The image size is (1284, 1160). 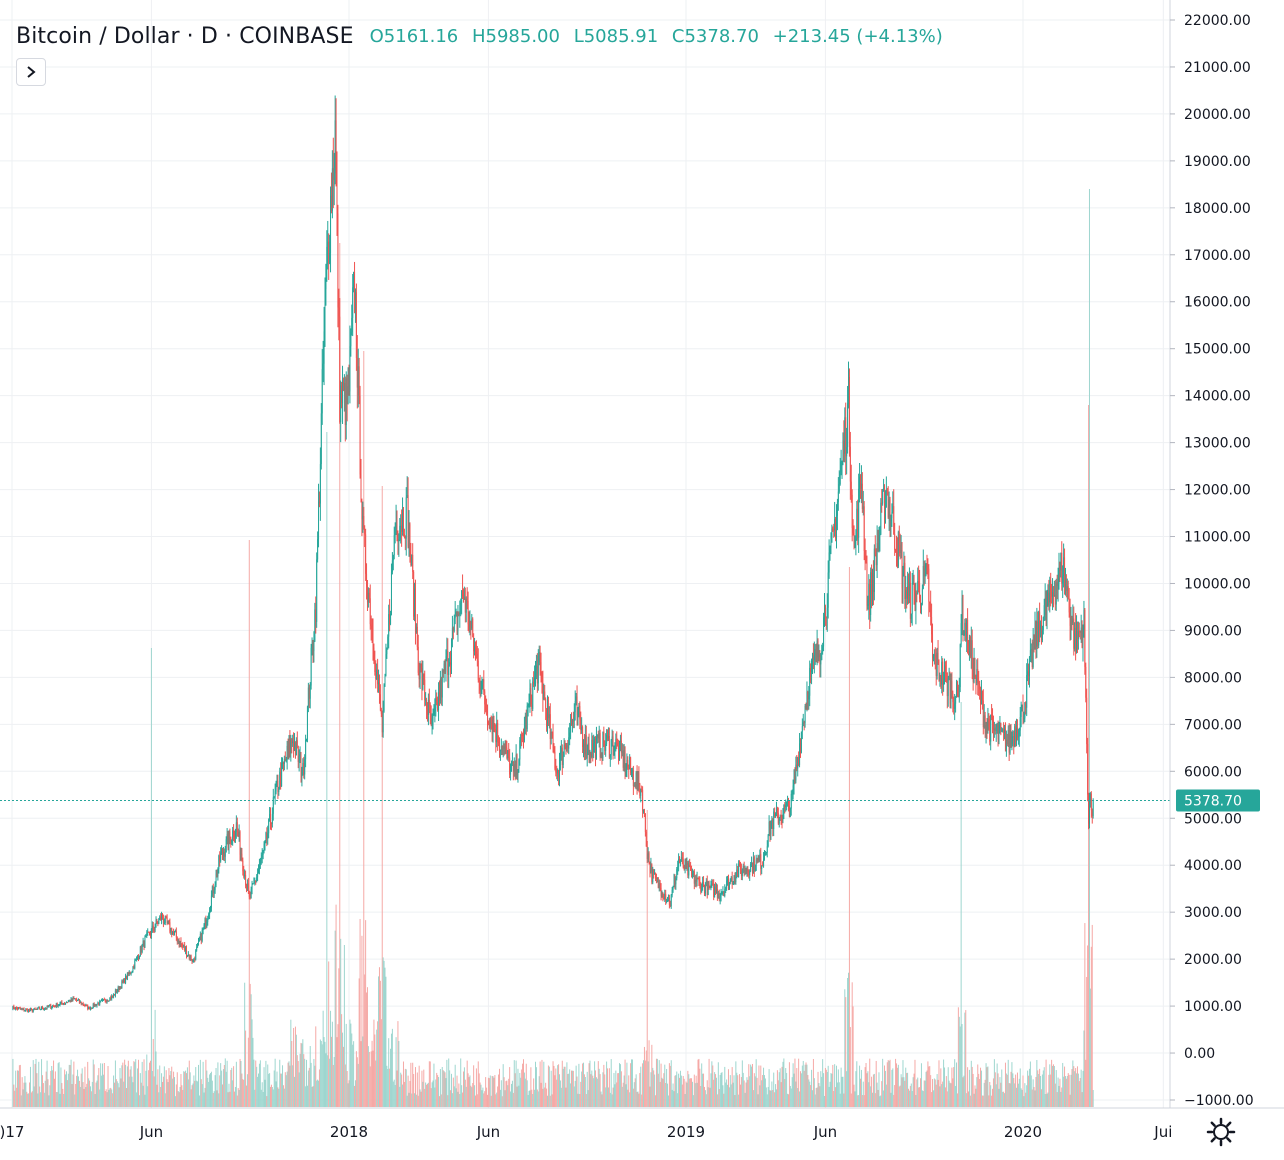 What do you see at coordinates (151, 1132) in the screenshot?
I see `time-tick-label: Jun` at bounding box center [151, 1132].